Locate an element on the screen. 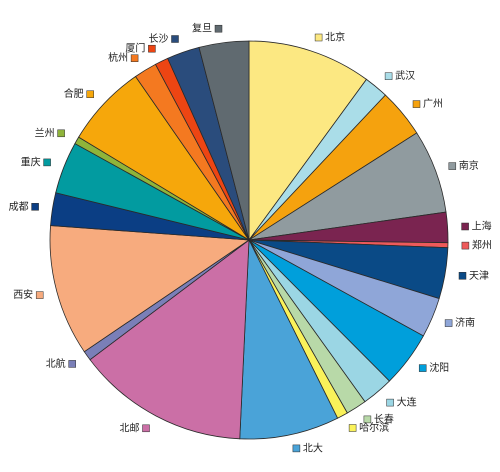  pie-label-text-1: 武汉 is located at coordinates (405, 75).